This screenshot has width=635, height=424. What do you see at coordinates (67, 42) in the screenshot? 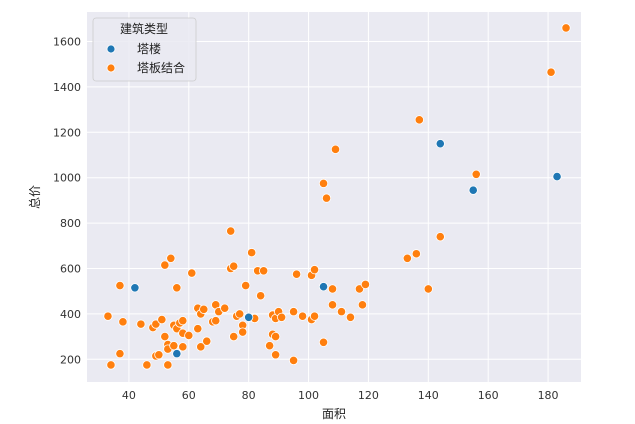
I see `y-tick-label: 1600` at bounding box center [67, 42].